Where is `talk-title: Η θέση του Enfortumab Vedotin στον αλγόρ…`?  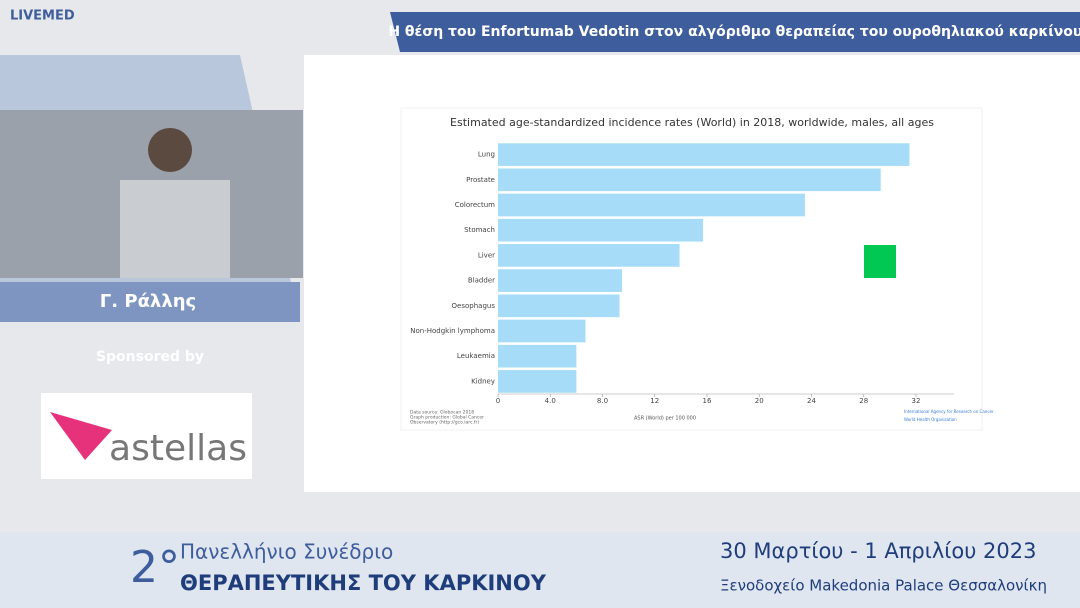
talk-title: Η θέση του Enfortumab Vedotin στον αλγόρ… is located at coordinates (734, 32).